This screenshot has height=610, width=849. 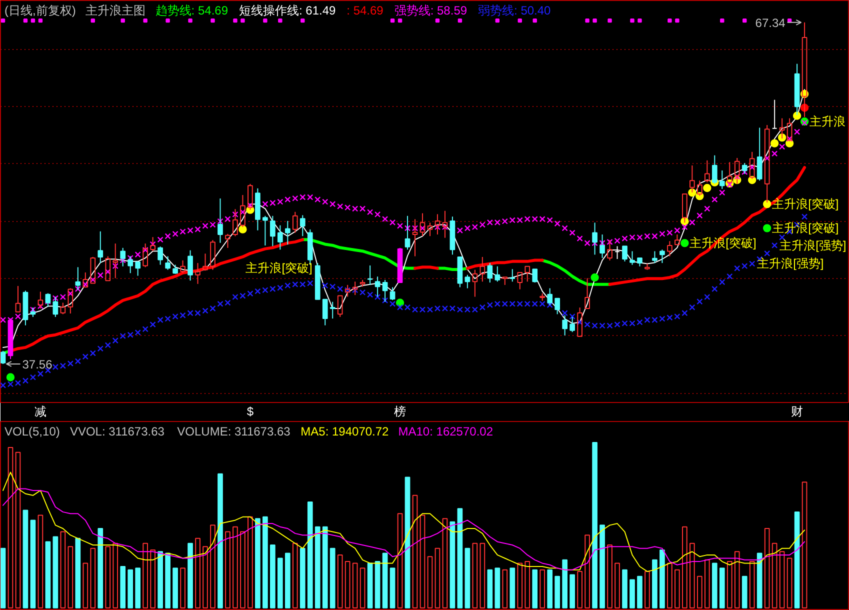 I want to click on chart-title: VOL(5,10), so click(x=32, y=431).